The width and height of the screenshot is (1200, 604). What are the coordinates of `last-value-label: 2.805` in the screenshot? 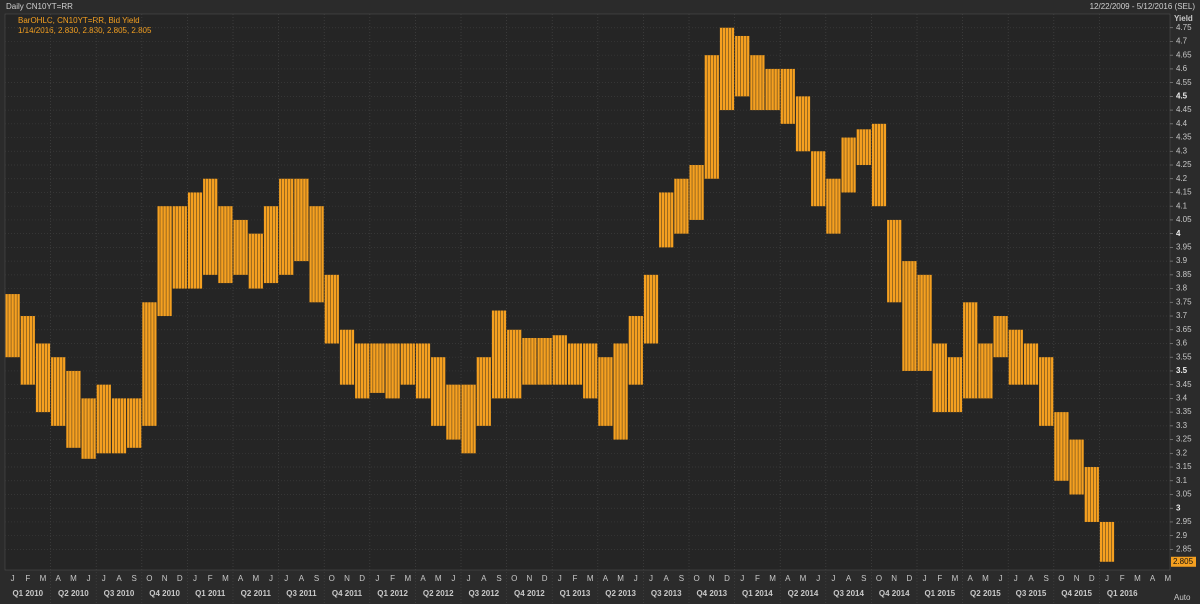 It's located at (1183, 561).